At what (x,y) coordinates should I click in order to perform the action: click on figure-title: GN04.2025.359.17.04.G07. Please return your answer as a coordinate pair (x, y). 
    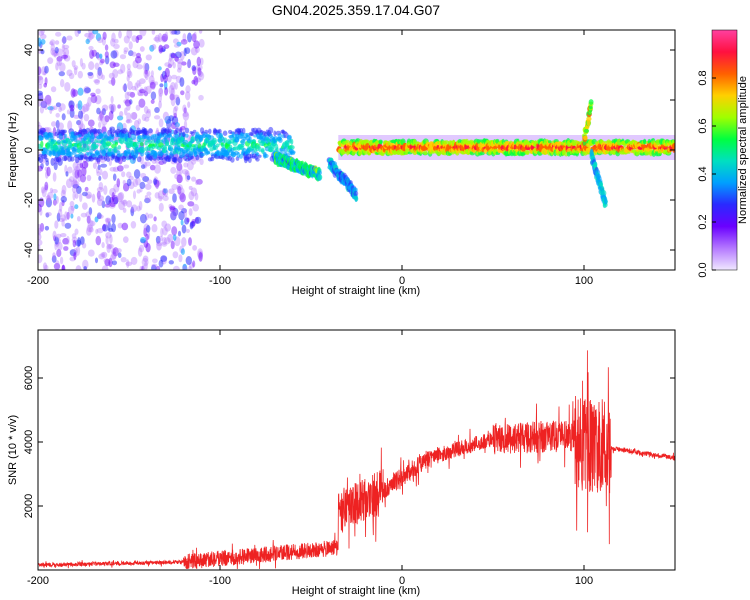
    Looking at the image, I should click on (356, 10).